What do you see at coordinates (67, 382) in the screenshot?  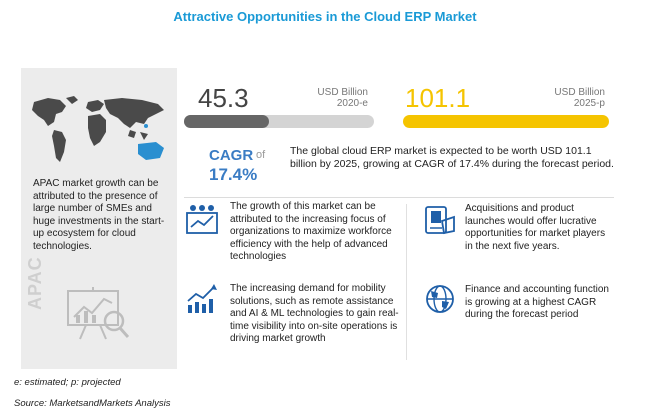 I see `footnote-legend: e: estimated; p: projected` at bounding box center [67, 382].